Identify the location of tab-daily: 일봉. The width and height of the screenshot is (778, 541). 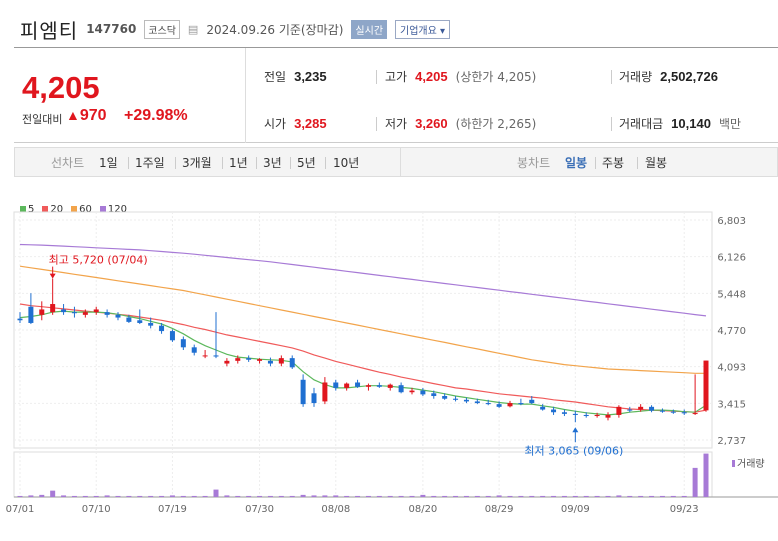
(576, 163).